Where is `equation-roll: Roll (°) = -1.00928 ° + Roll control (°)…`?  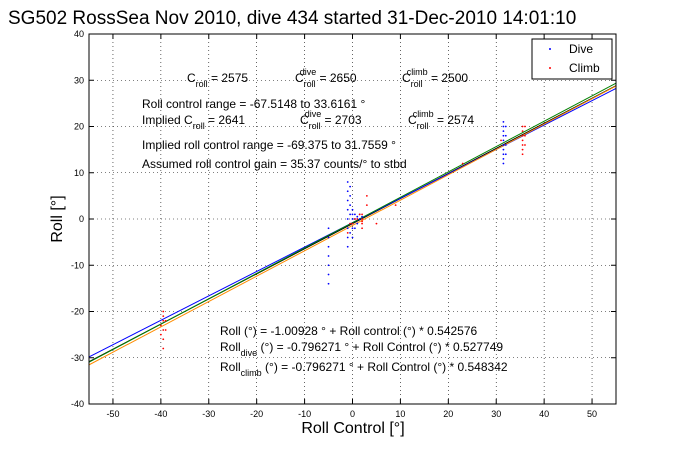 equation-roll: Roll (°) = -1.00928 ° + Roll control (°)… is located at coordinates (349, 331).